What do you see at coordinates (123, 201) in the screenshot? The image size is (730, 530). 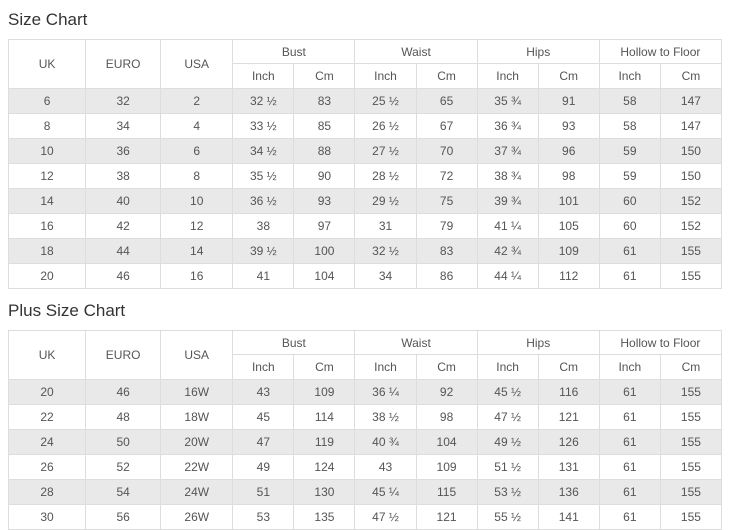 I see `cell: 40` at bounding box center [123, 201].